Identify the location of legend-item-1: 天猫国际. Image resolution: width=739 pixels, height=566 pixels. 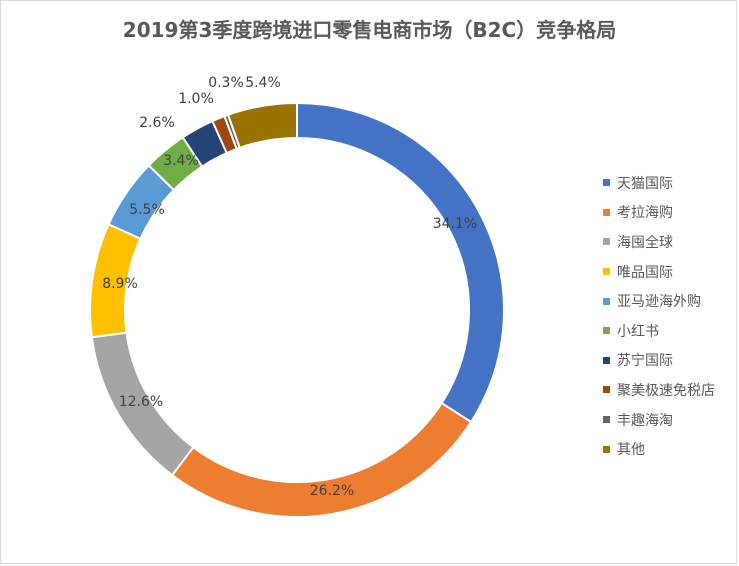
(659, 183).